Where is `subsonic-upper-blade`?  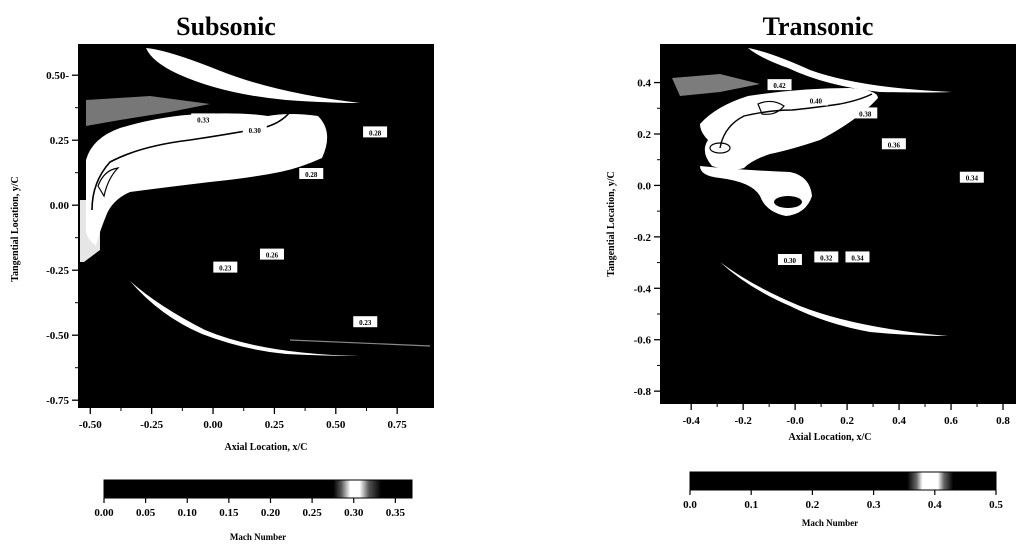 subsonic-upper-blade is located at coordinates (253, 75).